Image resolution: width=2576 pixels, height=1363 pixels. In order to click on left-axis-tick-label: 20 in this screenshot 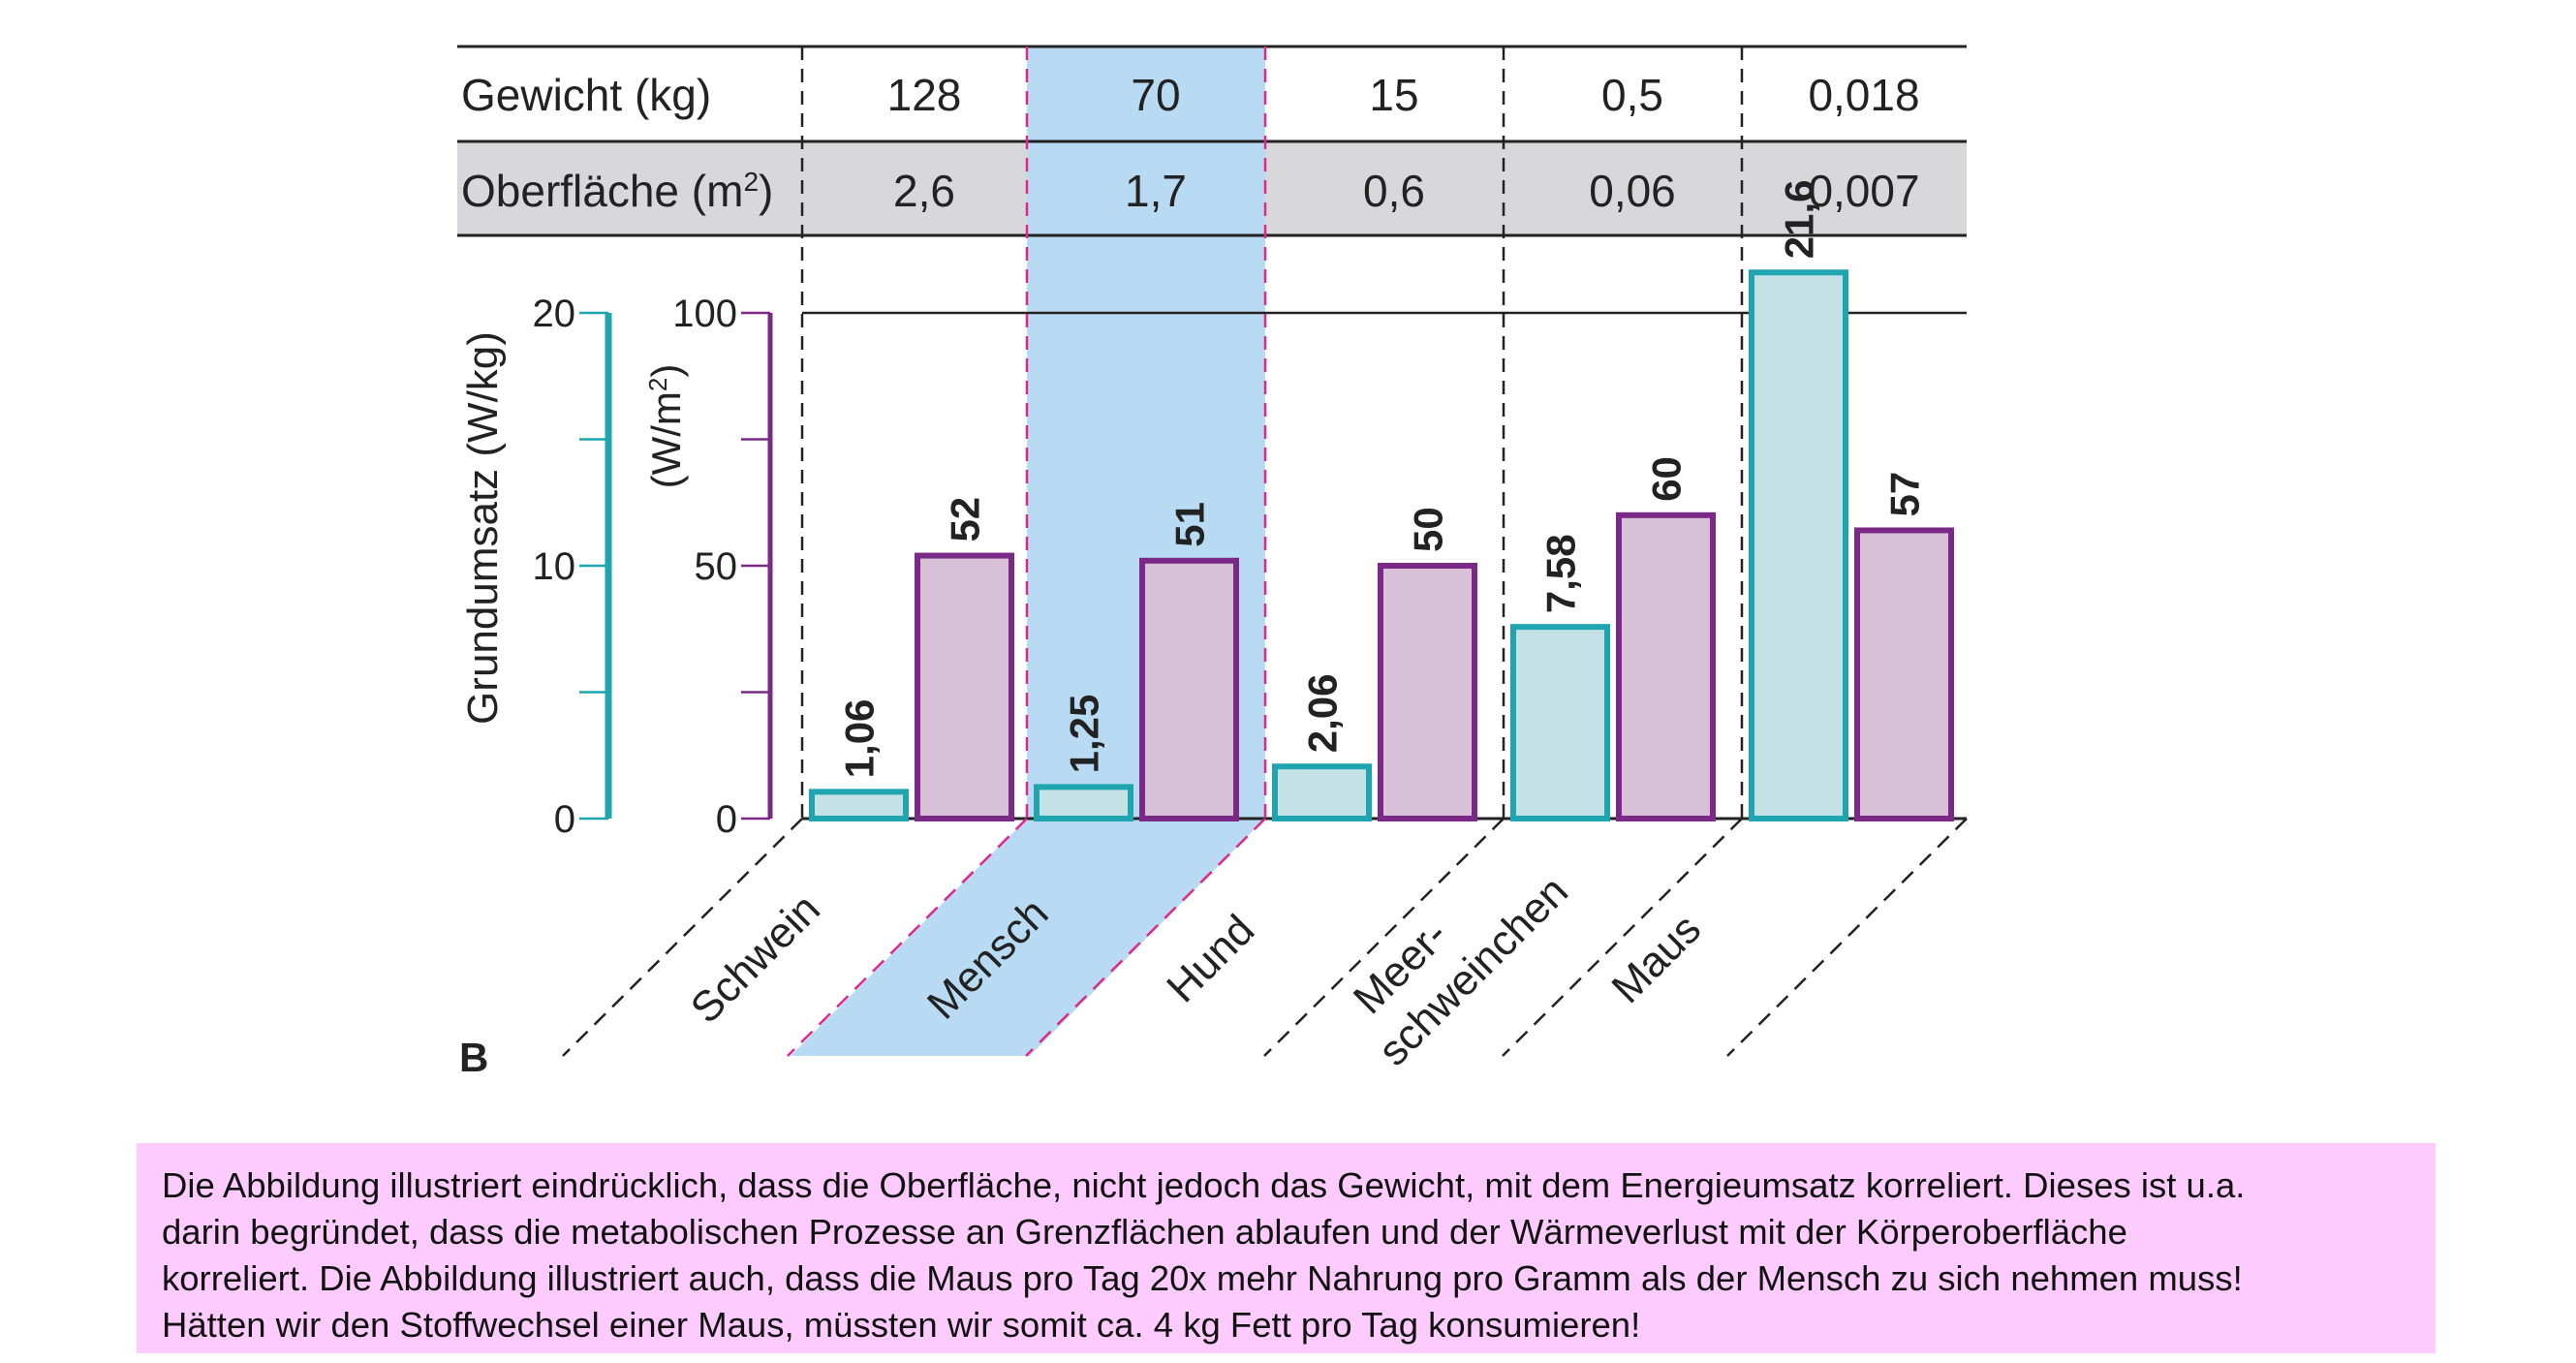, I will do `click(554, 314)`.